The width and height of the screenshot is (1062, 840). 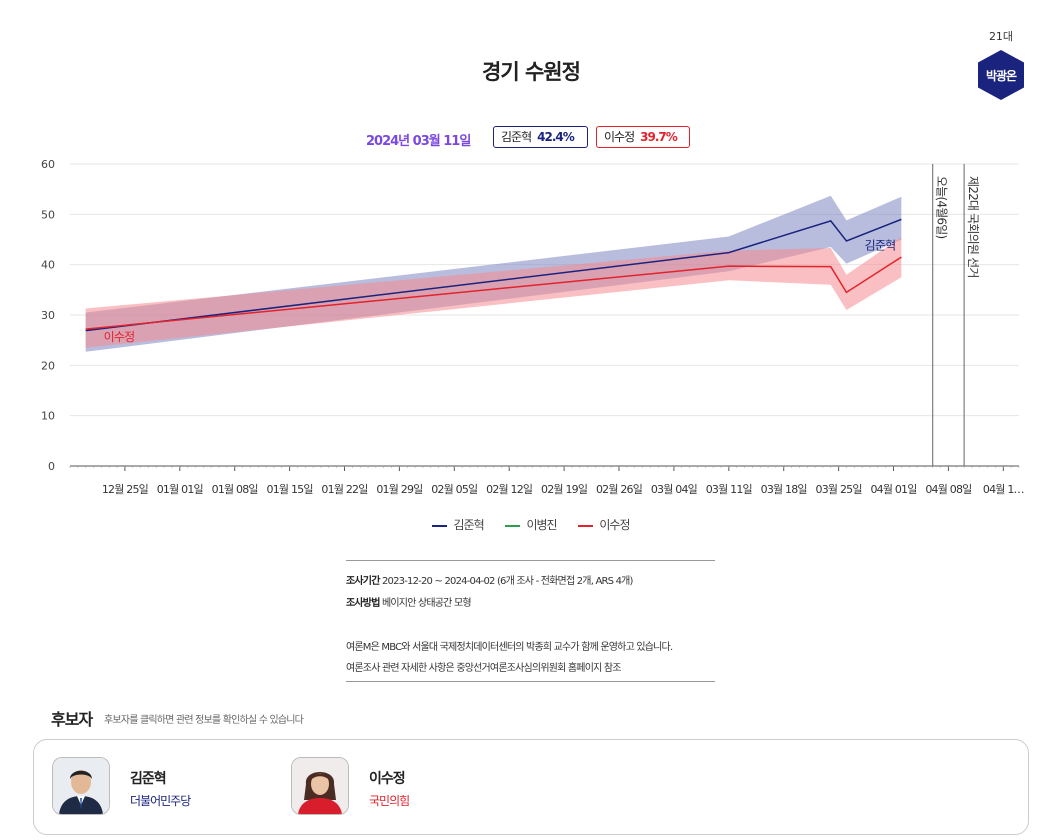 What do you see at coordinates (509, 489) in the screenshot?
I see `x-tick-label: 02월 12일` at bounding box center [509, 489].